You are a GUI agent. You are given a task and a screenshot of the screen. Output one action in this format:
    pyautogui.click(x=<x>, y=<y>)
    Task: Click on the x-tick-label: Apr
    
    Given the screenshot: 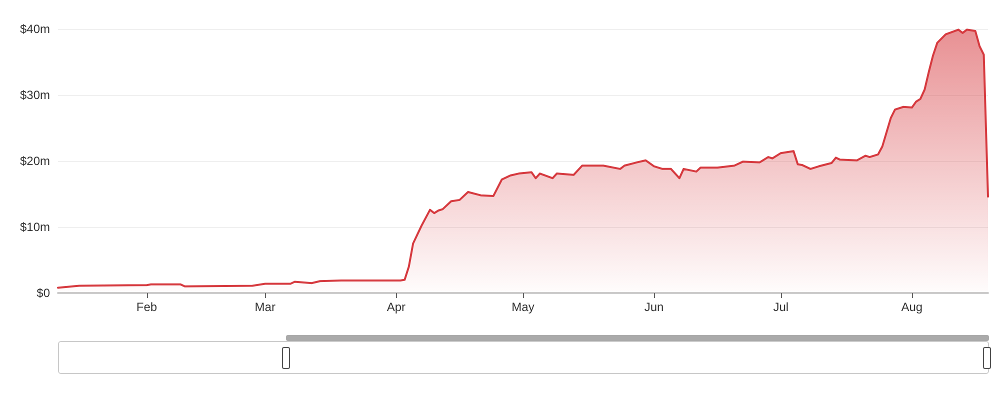 What is the action you would take?
    pyautogui.click(x=396, y=307)
    